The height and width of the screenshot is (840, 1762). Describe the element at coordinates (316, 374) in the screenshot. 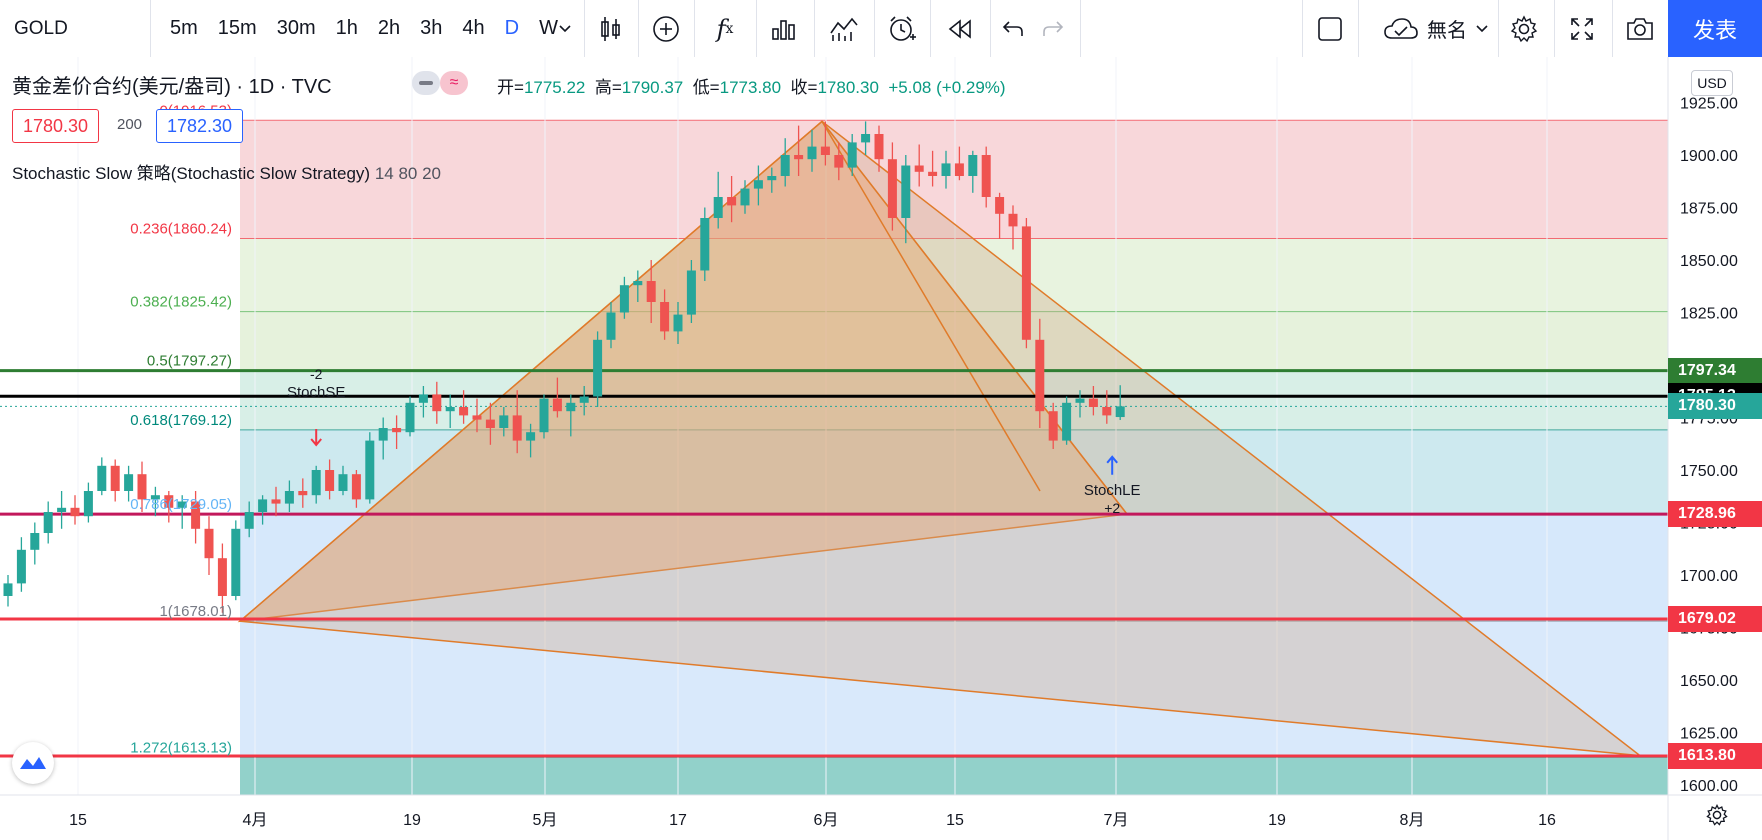

I see `signal-qty: -2` at that location.